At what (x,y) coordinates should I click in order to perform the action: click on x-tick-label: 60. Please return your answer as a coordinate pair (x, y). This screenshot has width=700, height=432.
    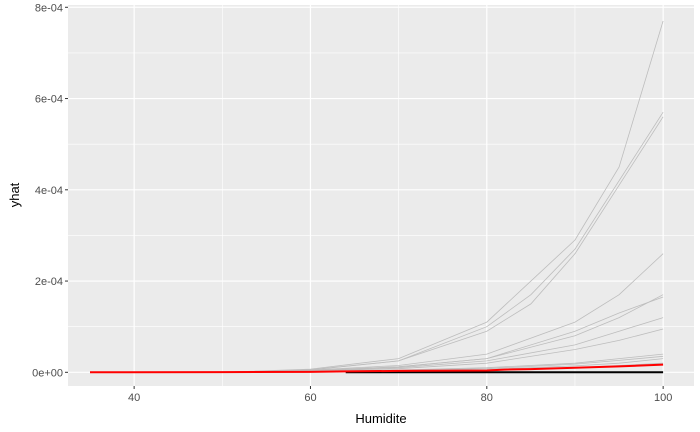
    Looking at the image, I should click on (310, 398).